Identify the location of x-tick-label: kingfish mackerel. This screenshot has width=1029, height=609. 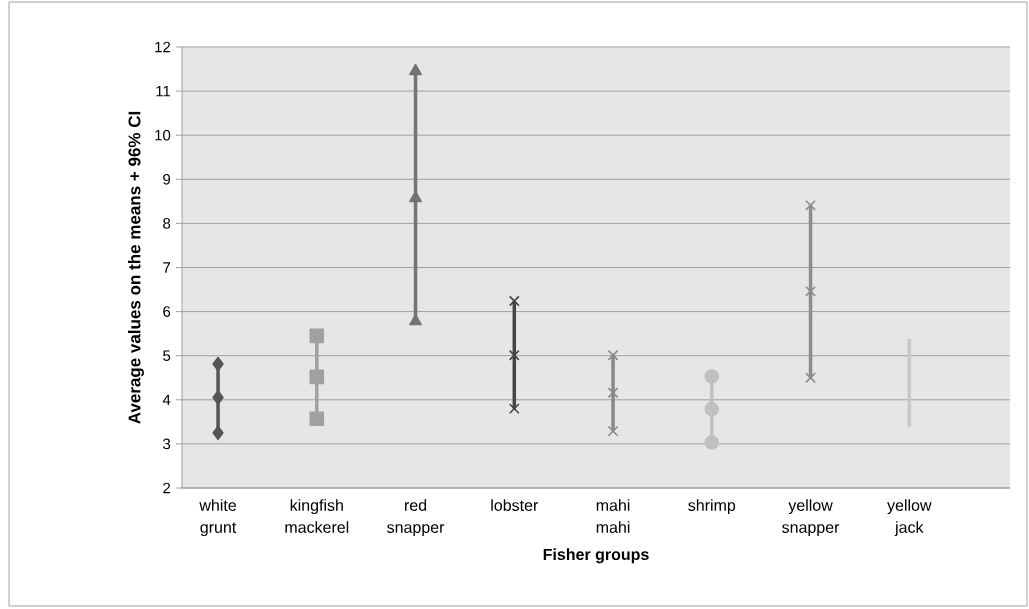
(317, 516).